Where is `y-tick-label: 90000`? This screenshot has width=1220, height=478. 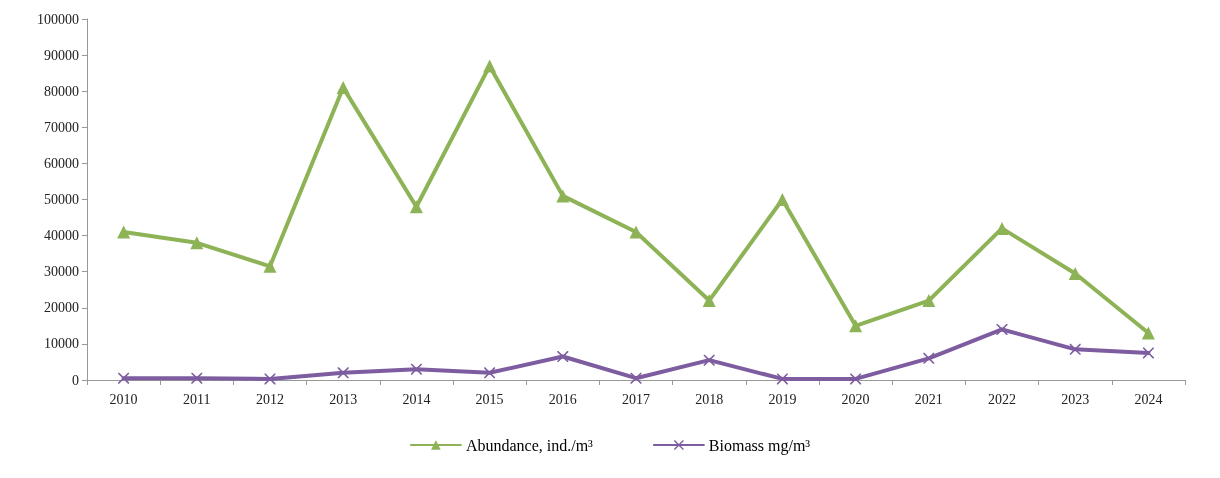
y-tick-label: 90000 is located at coordinates (61, 55).